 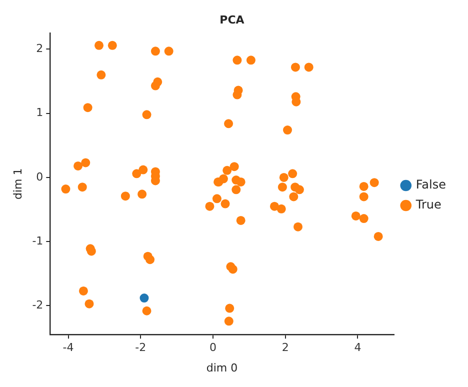 What do you see at coordinates (222, 367) in the screenshot?
I see `x-axis-title: dim 0` at bounding box center [222, 367].